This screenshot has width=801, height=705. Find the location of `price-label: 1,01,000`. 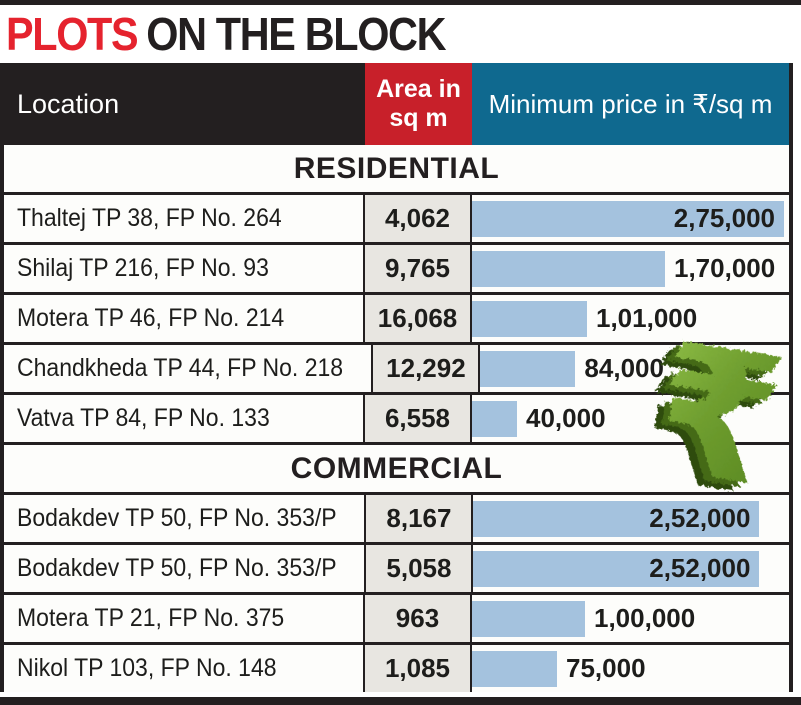

price-label: 1,01,000 is located at coordinates (647, 318).